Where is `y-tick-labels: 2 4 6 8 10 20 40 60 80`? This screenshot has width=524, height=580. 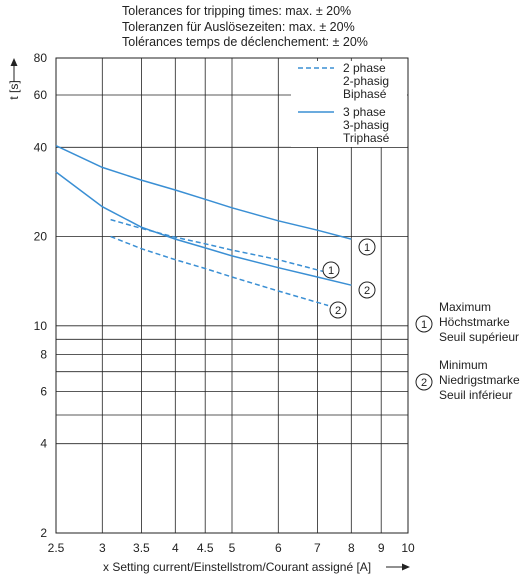
y-tick-labels: 2 4 6 8 10 20 40 60 80 is located at coordinates (41, 295).